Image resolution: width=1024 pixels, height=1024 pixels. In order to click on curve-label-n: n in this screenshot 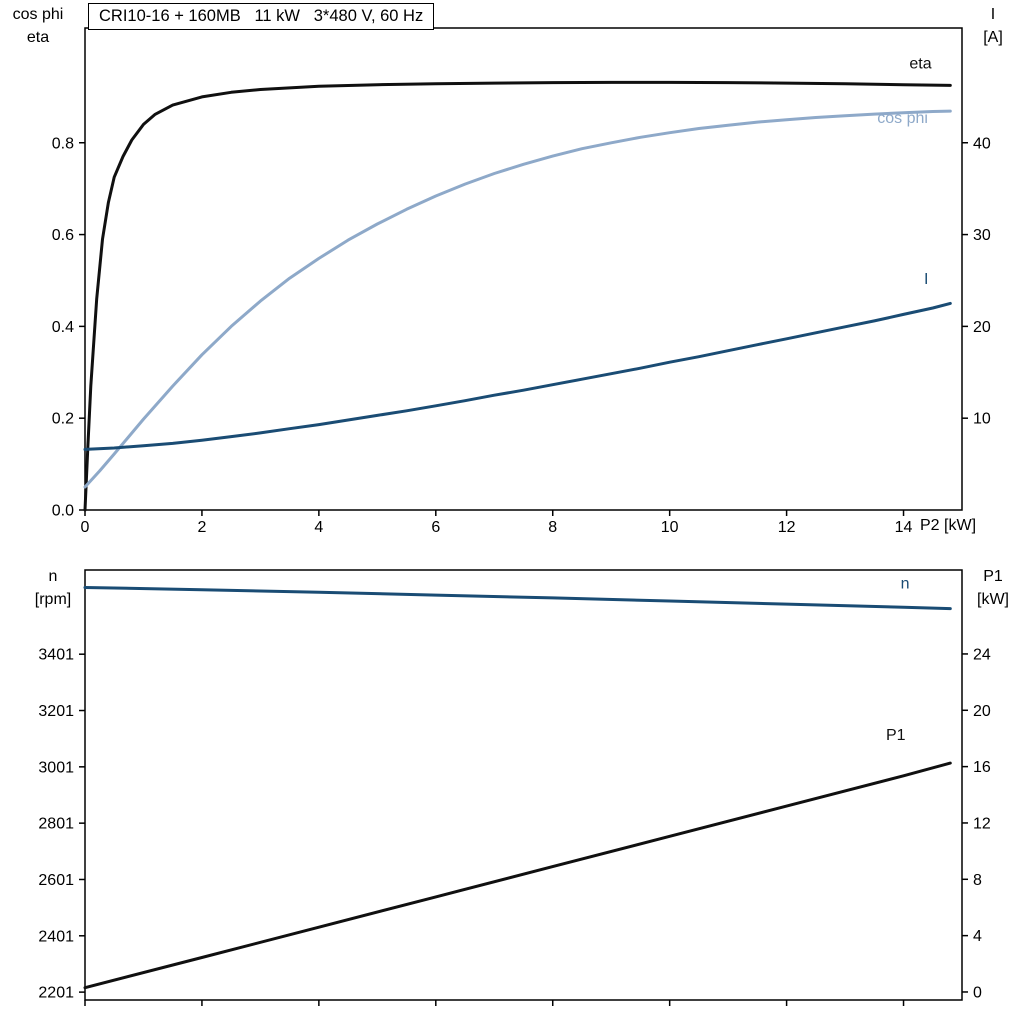, I will do `click(905, 584)`.